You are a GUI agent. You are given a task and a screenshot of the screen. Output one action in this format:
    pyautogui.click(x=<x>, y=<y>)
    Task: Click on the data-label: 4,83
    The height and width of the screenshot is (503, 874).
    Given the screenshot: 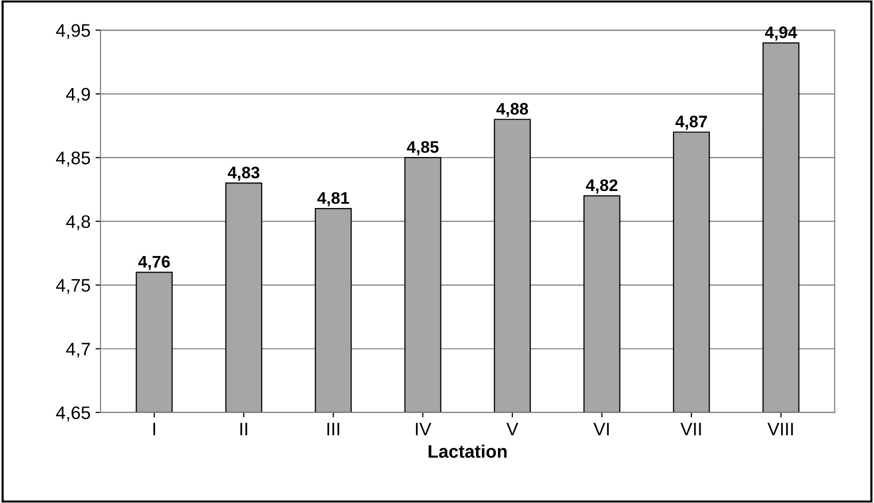 What is the action you would take?
    pyautogui.click(x=244, y=173)
    